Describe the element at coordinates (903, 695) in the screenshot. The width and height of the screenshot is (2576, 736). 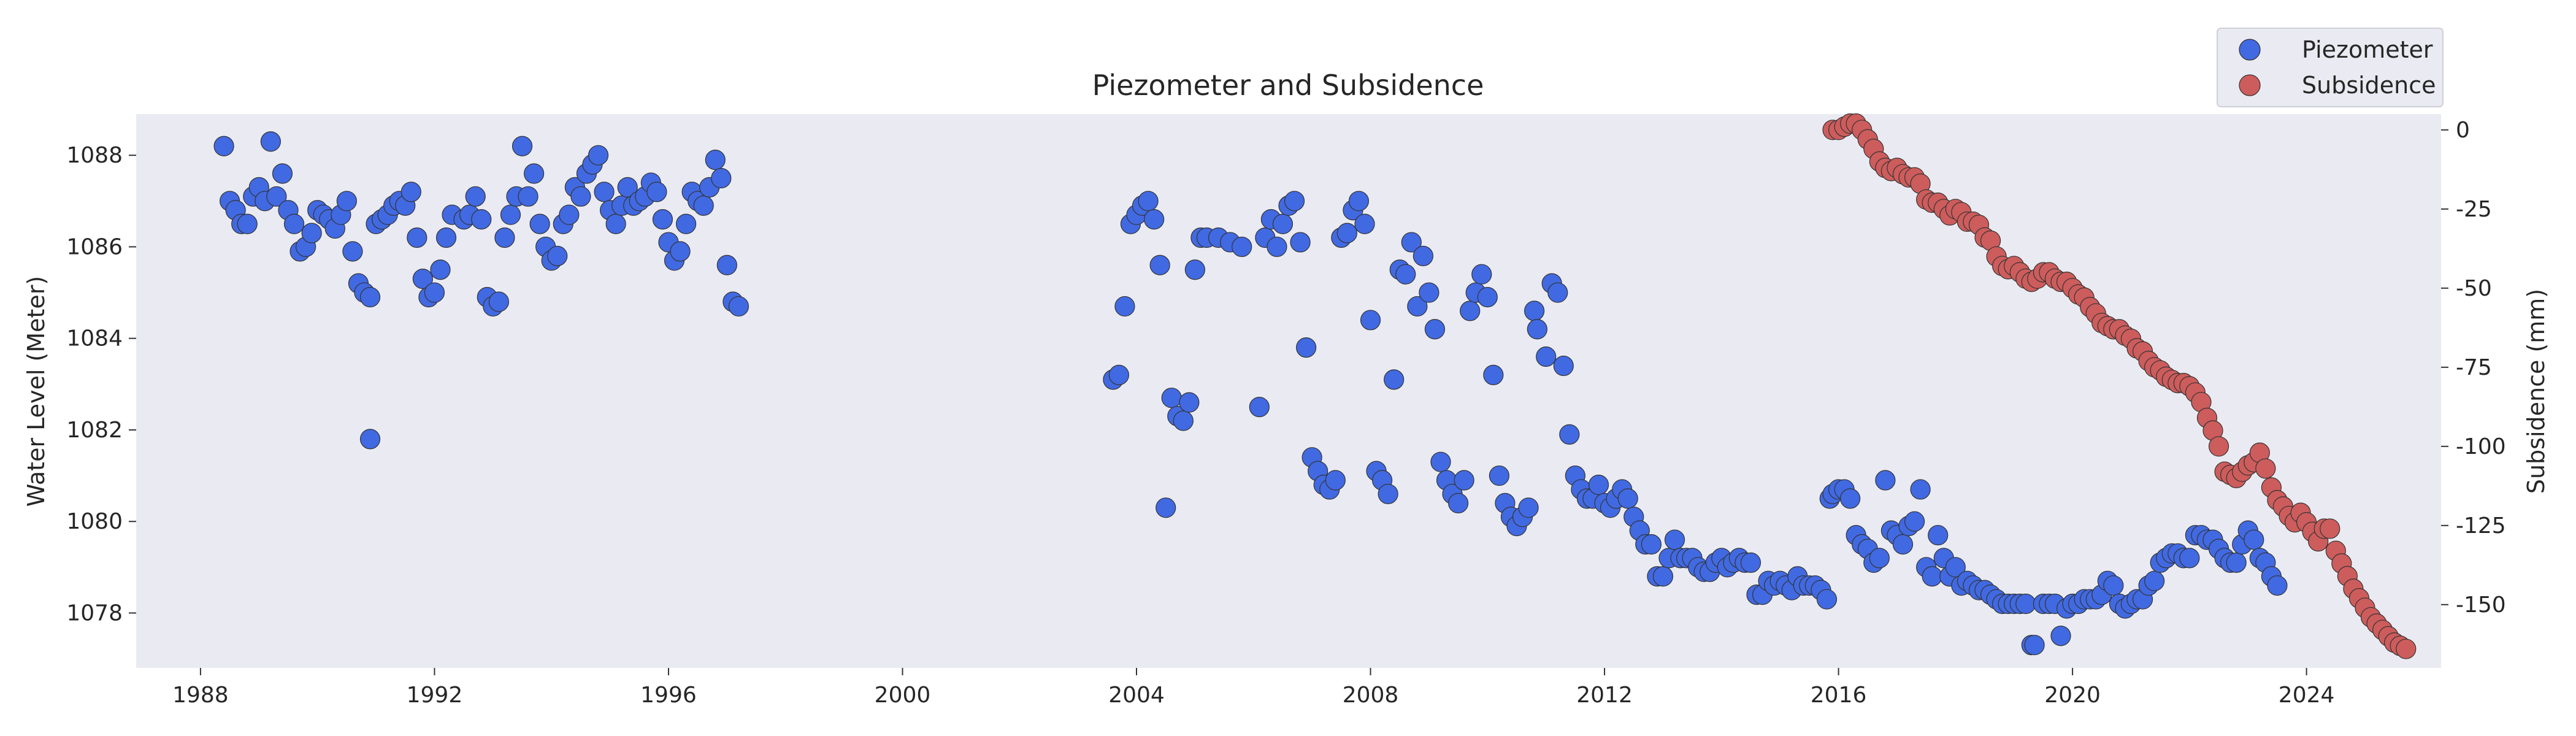
I see `x-tick-label: 2000` at that location.